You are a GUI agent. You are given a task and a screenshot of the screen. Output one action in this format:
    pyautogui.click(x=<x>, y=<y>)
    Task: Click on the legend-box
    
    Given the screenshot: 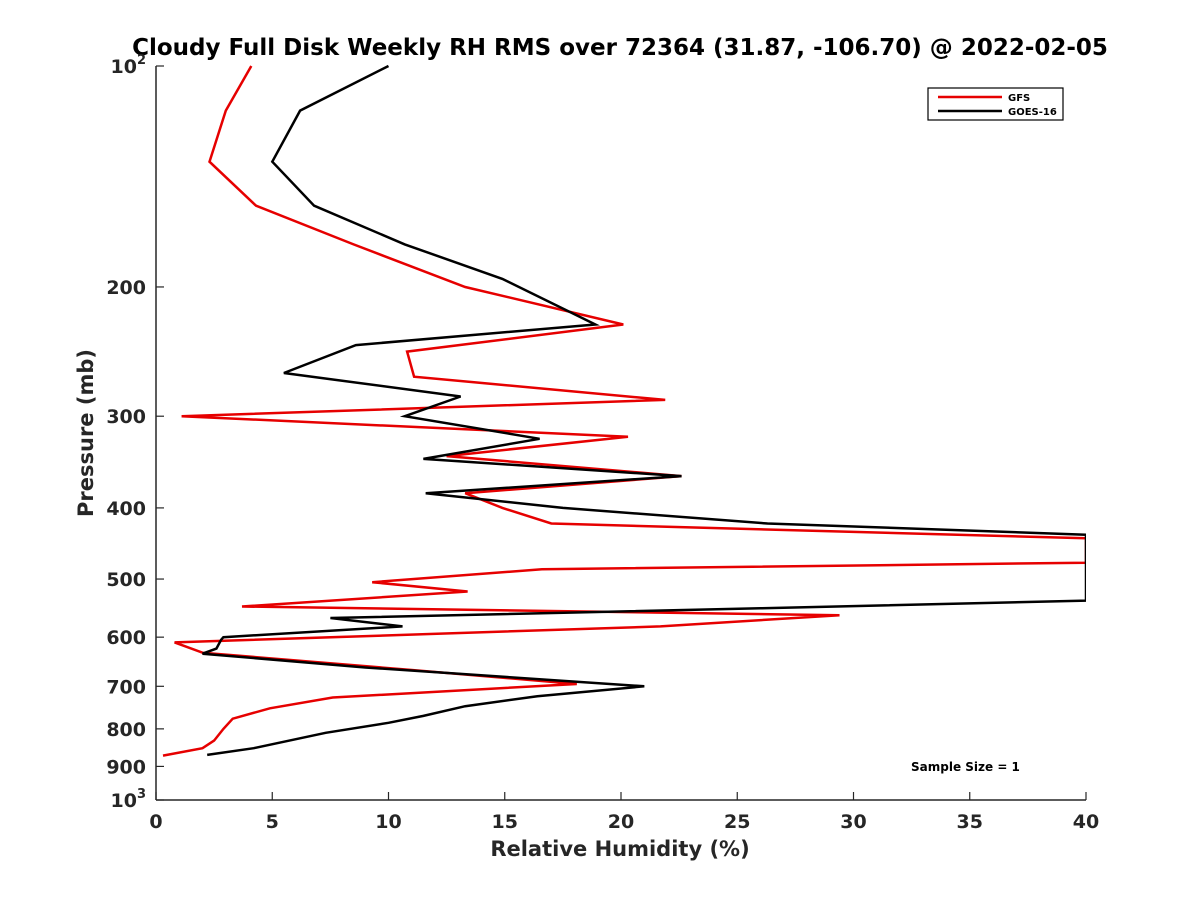 What is the action you would take?
    pyautogui.click(x=995, y=104)
    